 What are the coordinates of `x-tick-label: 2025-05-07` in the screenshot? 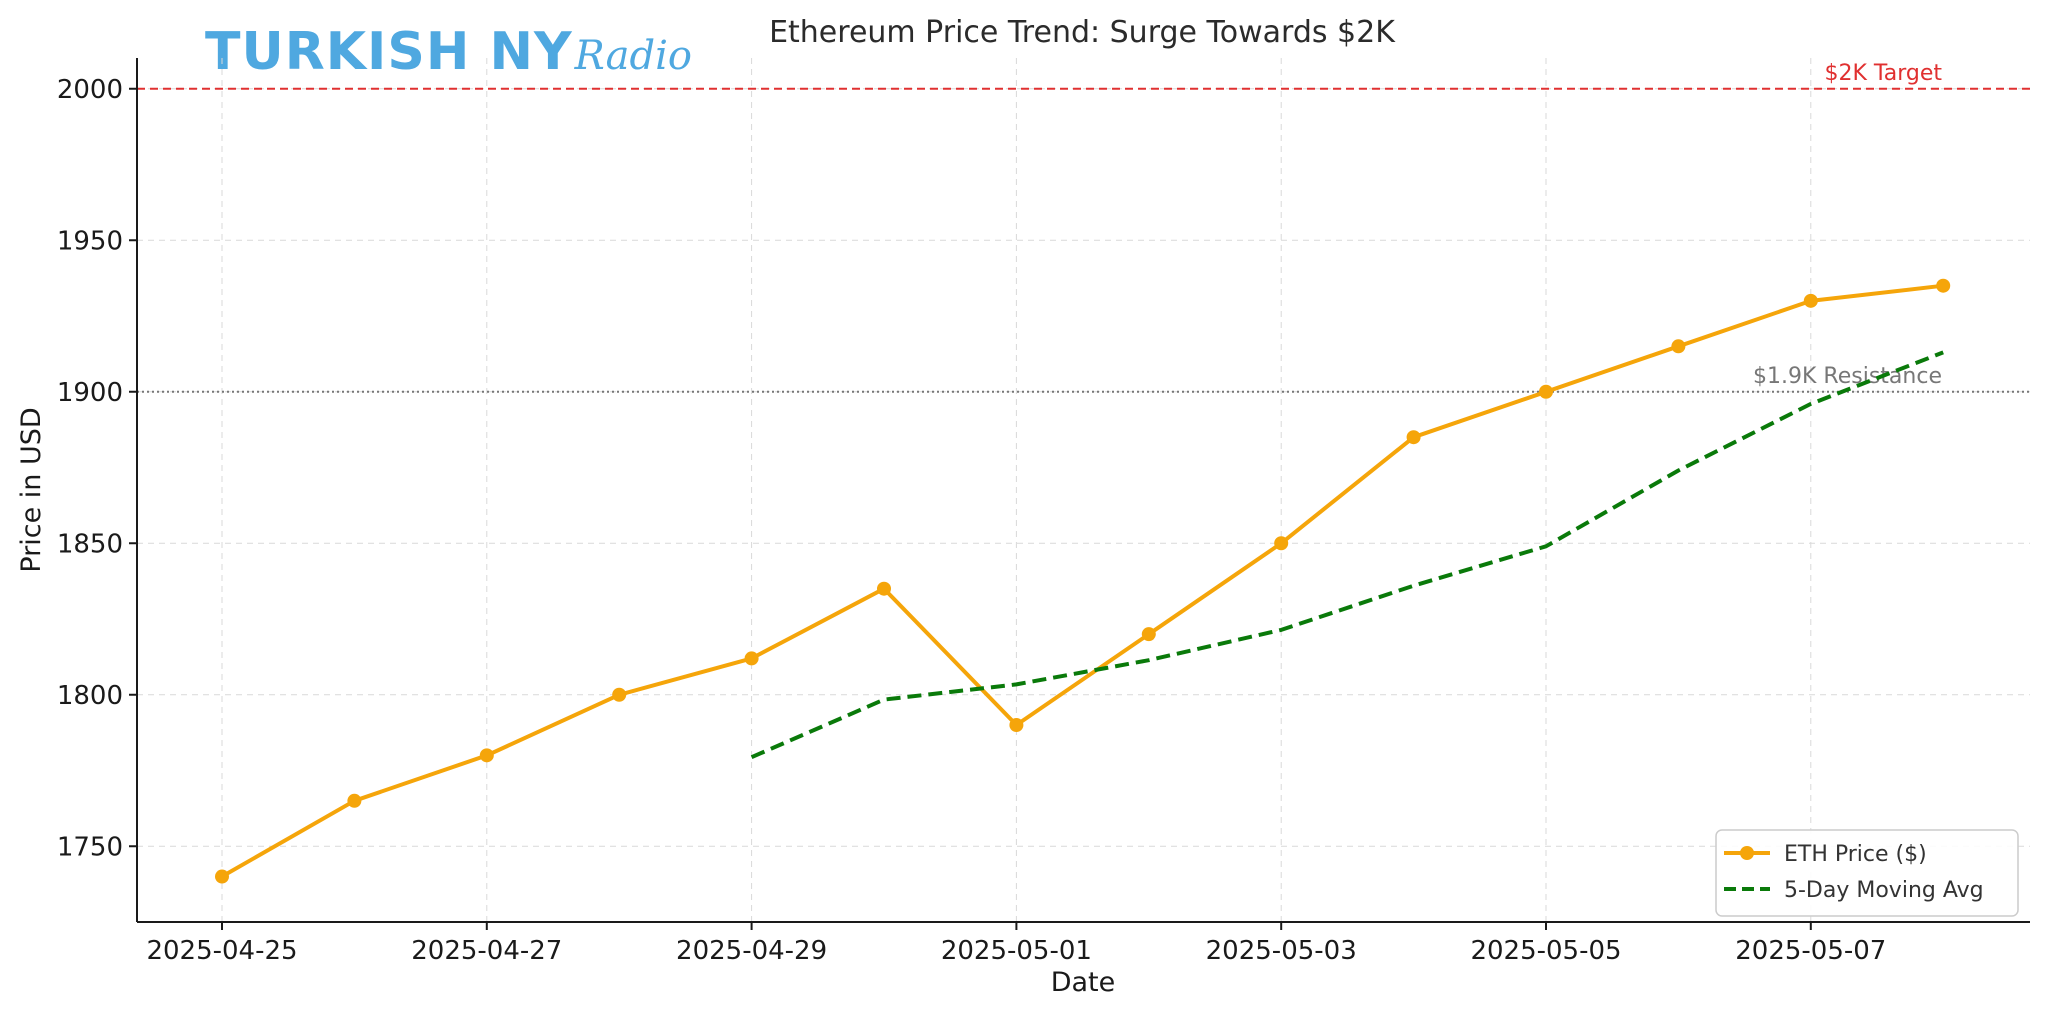 It's located at (1810, 951).